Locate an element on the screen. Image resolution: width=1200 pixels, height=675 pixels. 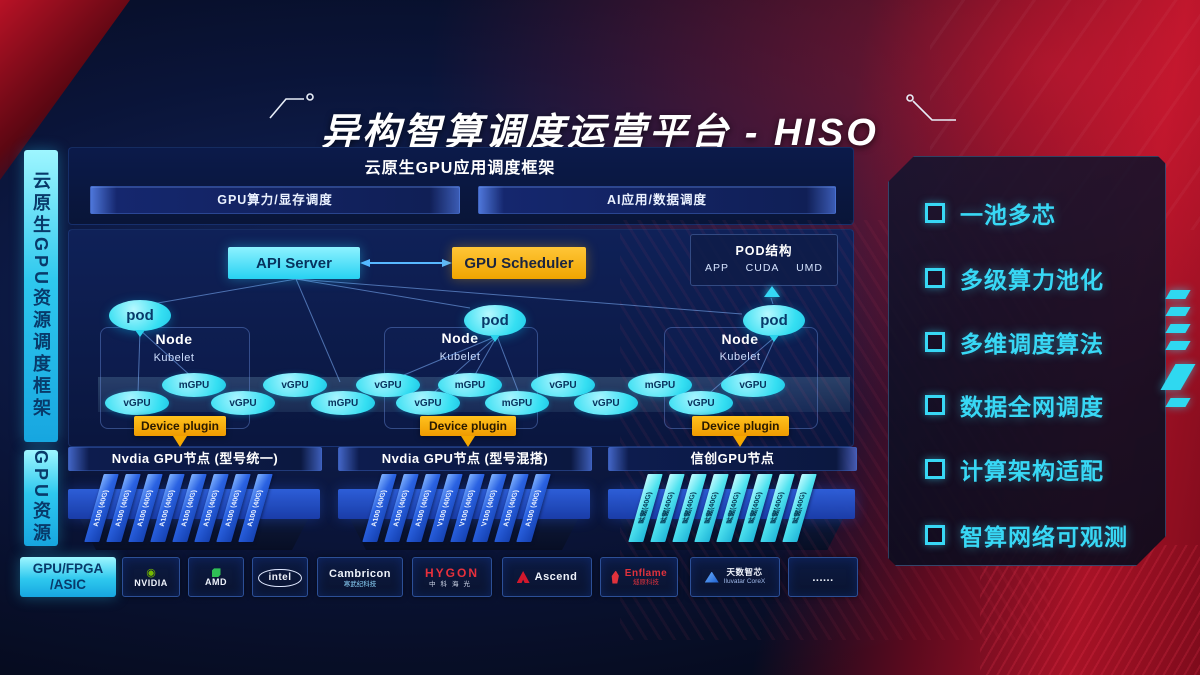
feature-label: 多维调度算法 is located at coordinates (1032, 344).